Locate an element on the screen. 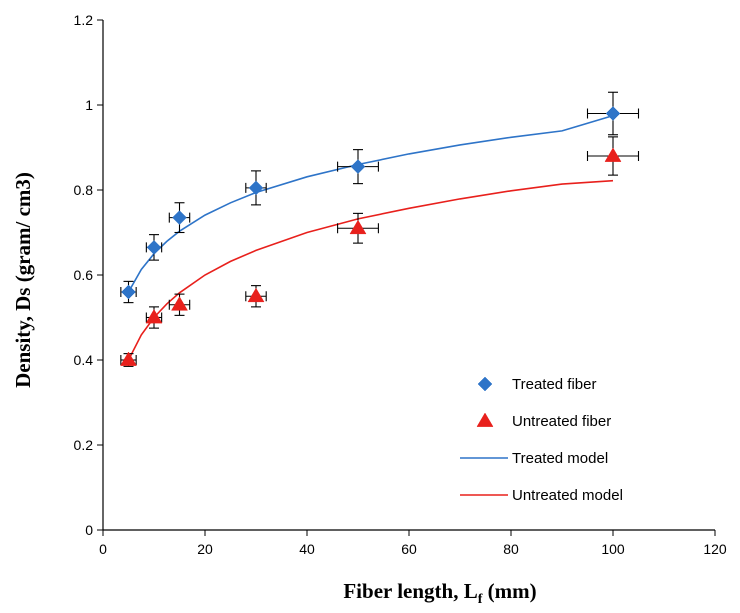 Image resolution: width=740 pixels, height=613 pixels. x-axis-title: Fiber length, Lf (mm) is located at coordinates (439, 593).